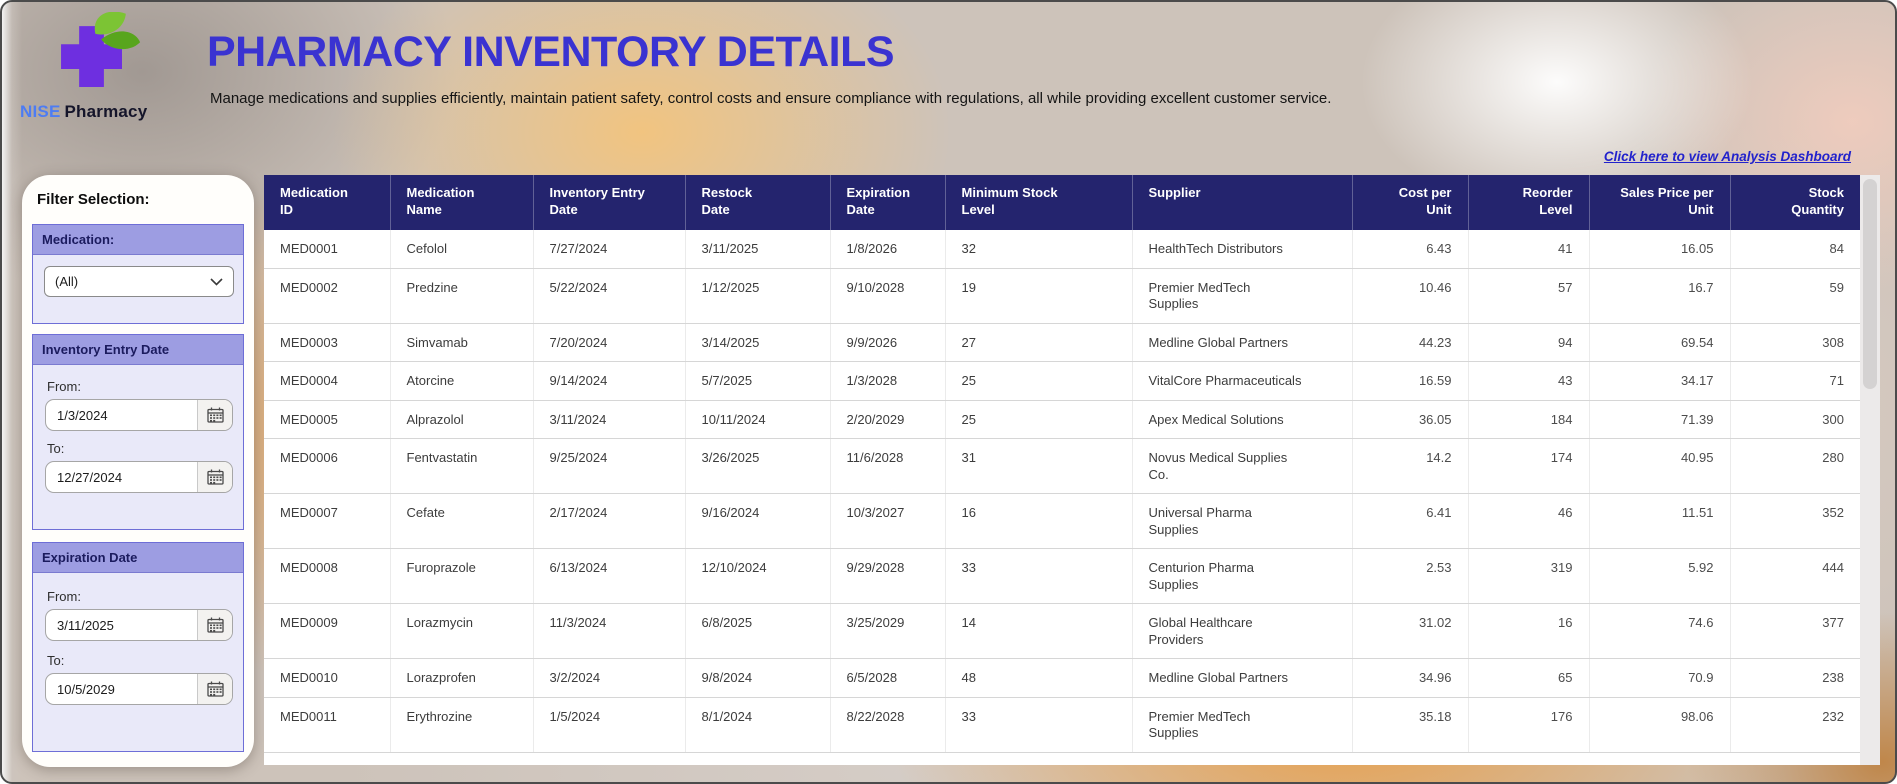 The height and width of the screenshot is (784, 1897). What do you see at coordinates (888, 631) in the screenshot?
I see `cell-expiration_date: 3/25/2029` at bounding box center [888, 631].